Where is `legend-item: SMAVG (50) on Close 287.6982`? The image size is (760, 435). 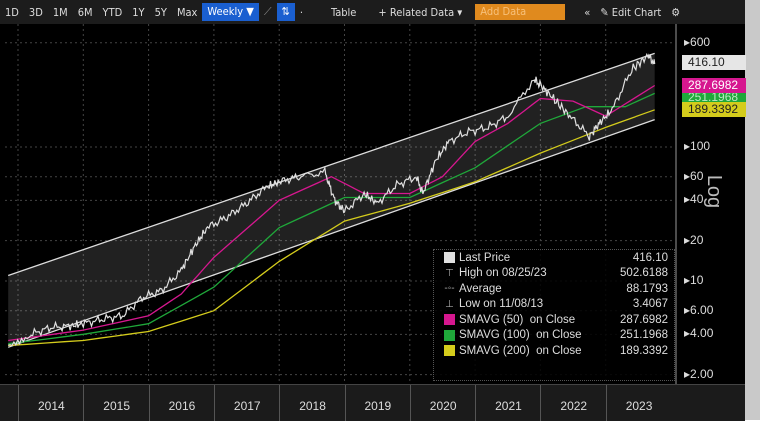 legend-item: SMAVG (50) on Close 287.6982 is located at coordinates (554, 320).